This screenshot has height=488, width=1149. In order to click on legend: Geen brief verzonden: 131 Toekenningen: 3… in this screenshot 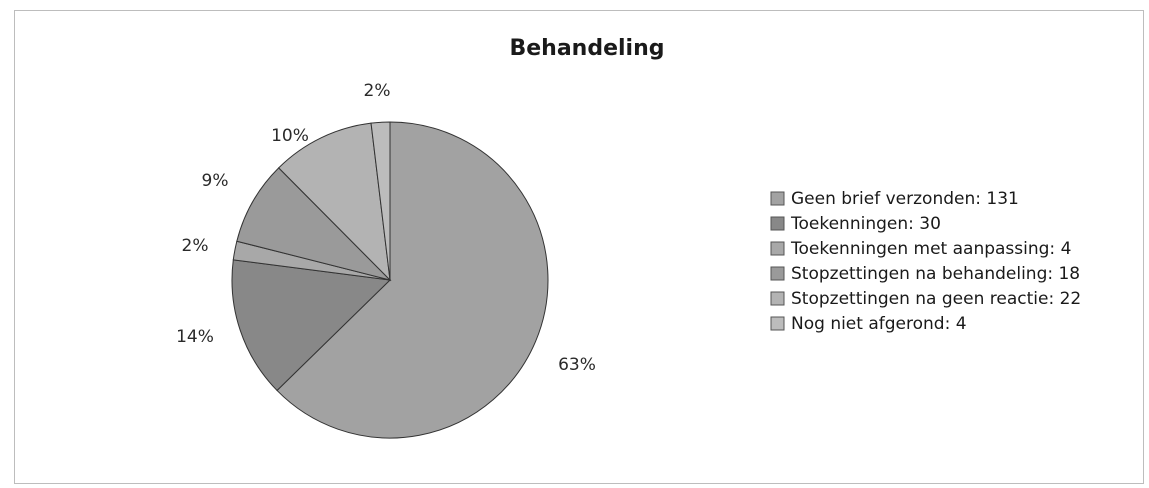, I will do `click(925, 261)`.